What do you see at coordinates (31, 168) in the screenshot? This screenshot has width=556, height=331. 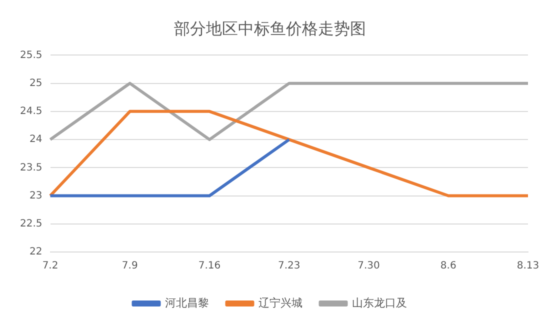 I see `y-tick-label: 23.5` at bounding box center [31, 168].